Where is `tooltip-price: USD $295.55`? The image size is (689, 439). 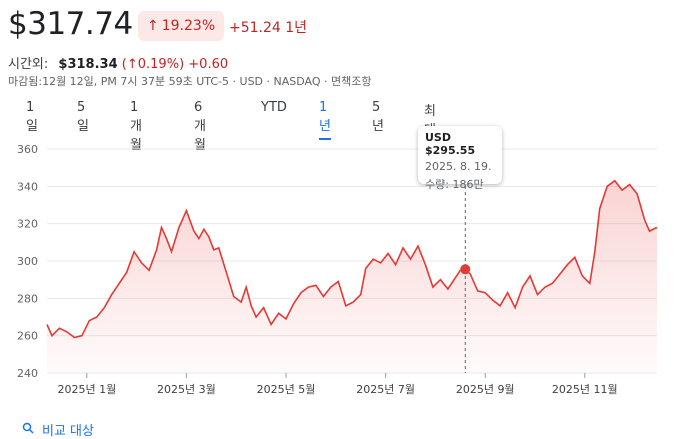
tooltip-price: USD $295.55 is located at coordinates (450, 144).